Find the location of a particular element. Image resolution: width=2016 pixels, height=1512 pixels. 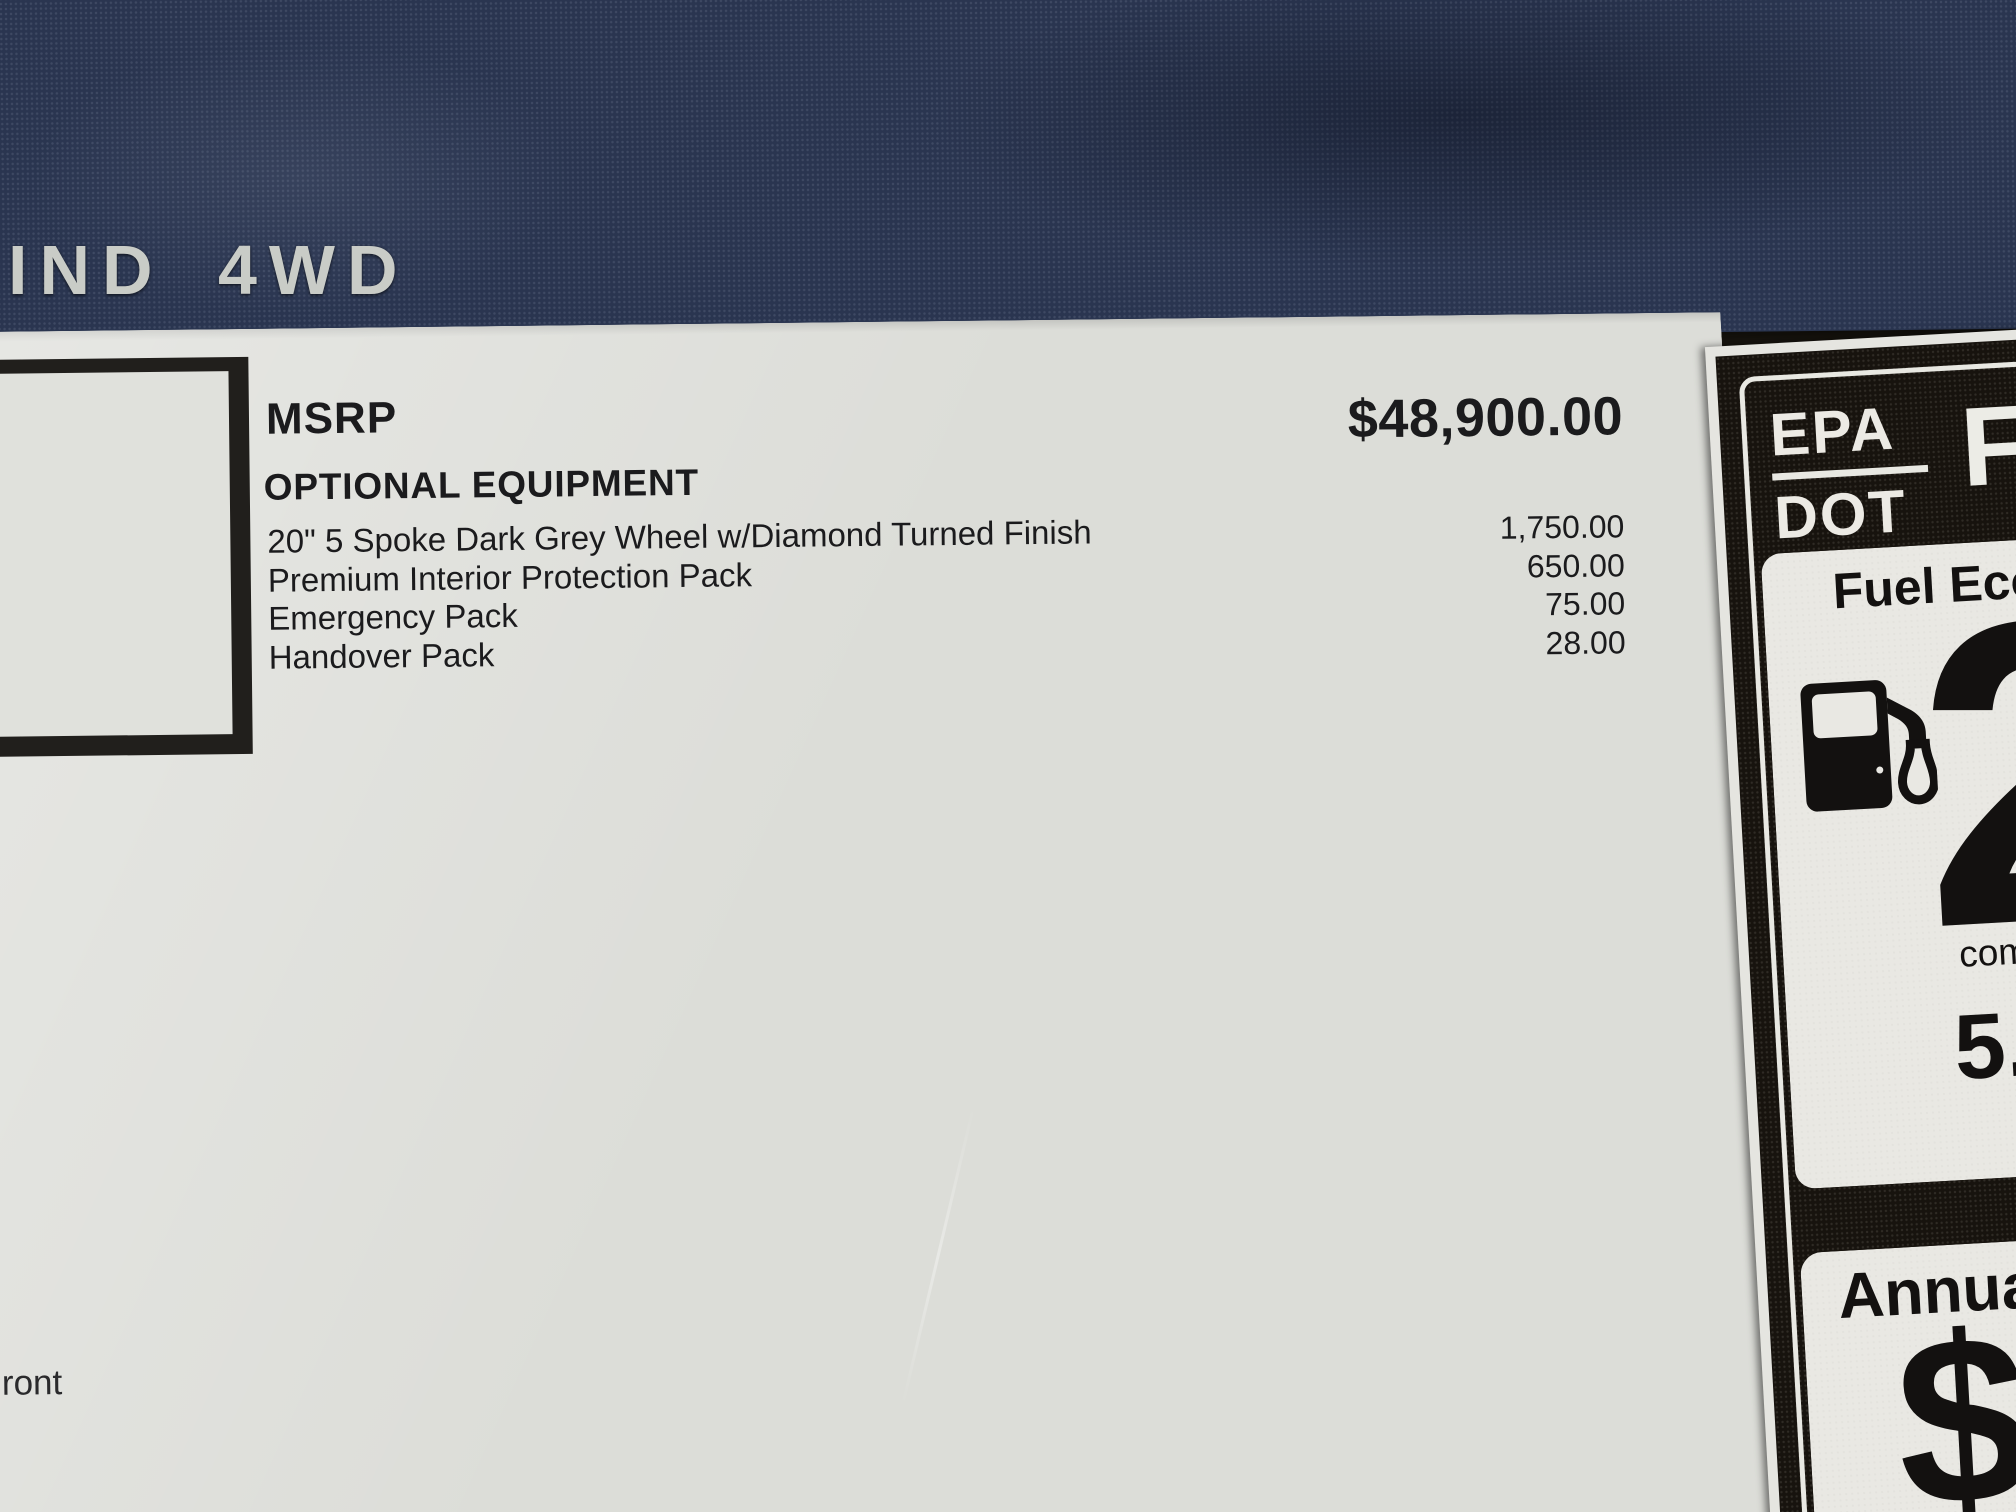

fuel-pump-icon is located at coordinates (1869, 746).